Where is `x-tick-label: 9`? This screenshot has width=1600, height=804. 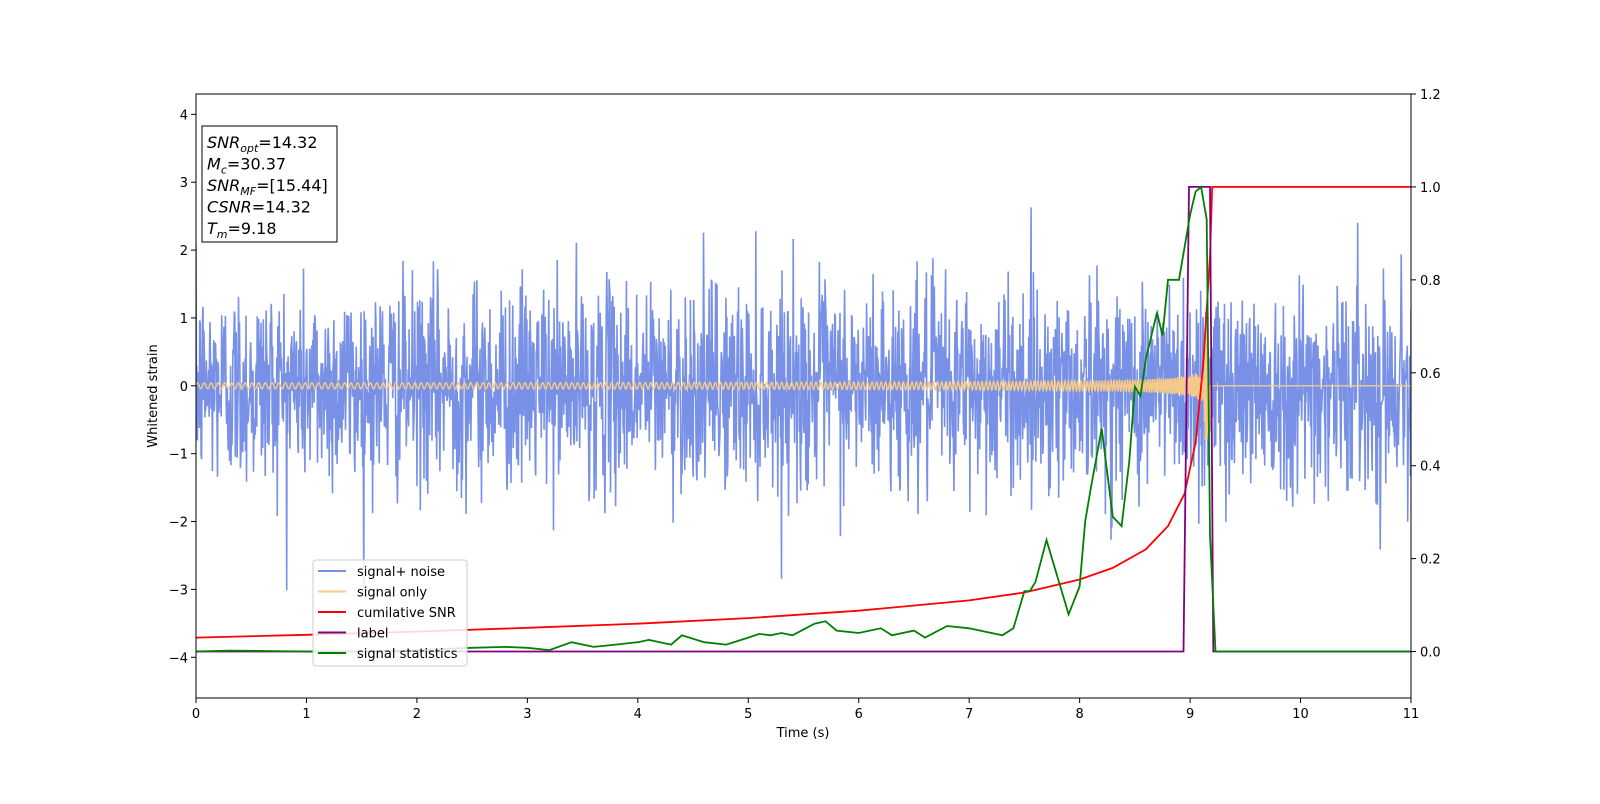 x-tick-label: 9 is located at coordinates (1190, 714).